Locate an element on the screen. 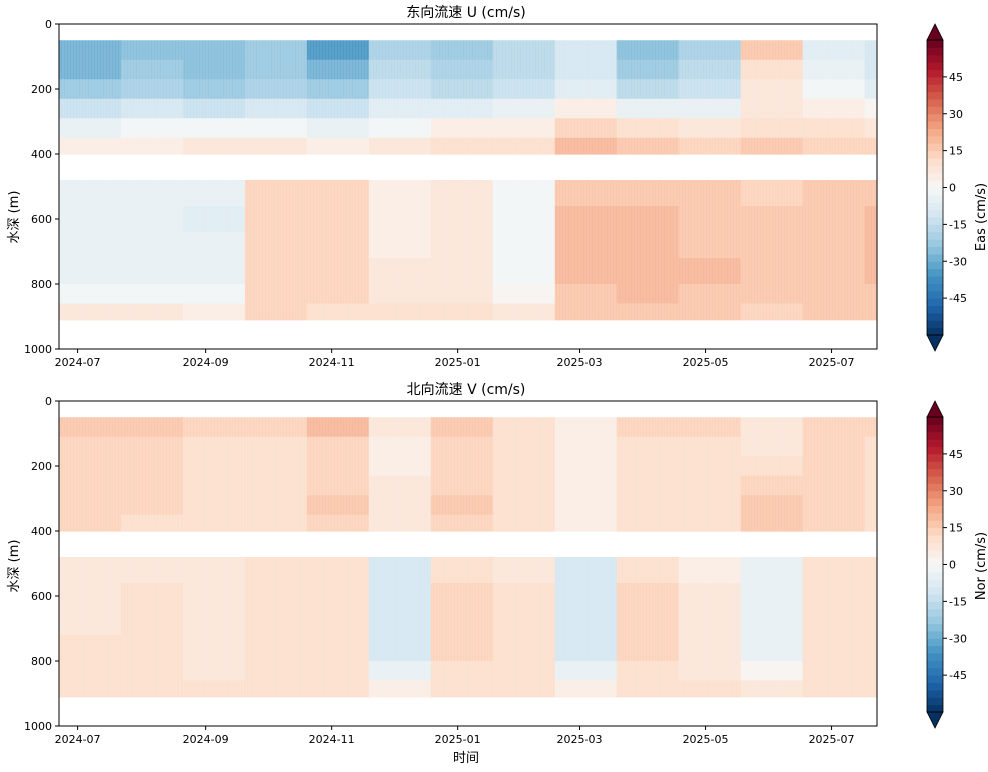 The image size is (988, 772). colorbar-tick-label: -15 is located at coordinates (958, 601).